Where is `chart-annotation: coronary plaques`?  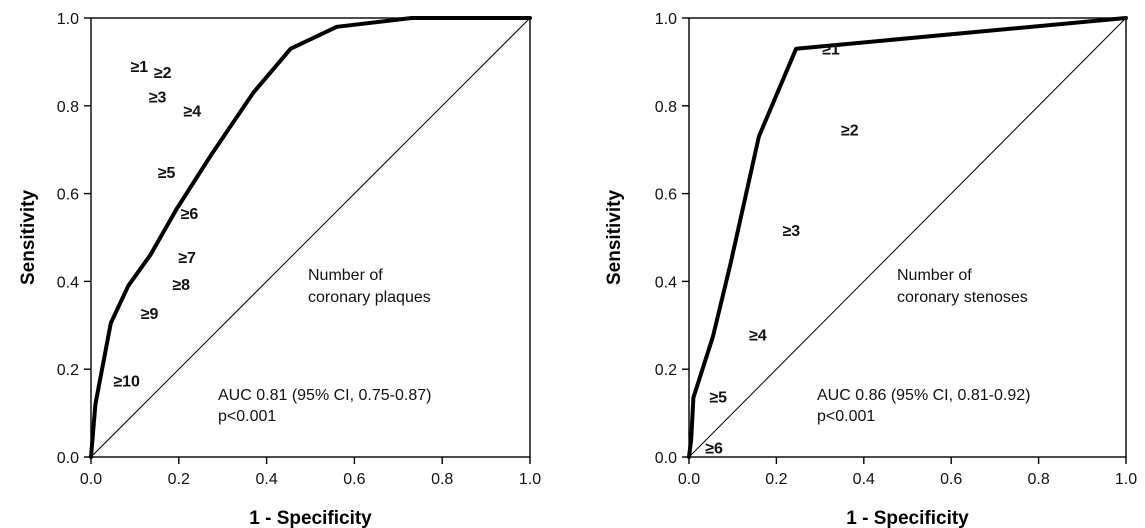 chart-annotation: coronary plaques is located at coordinates (369, 297).